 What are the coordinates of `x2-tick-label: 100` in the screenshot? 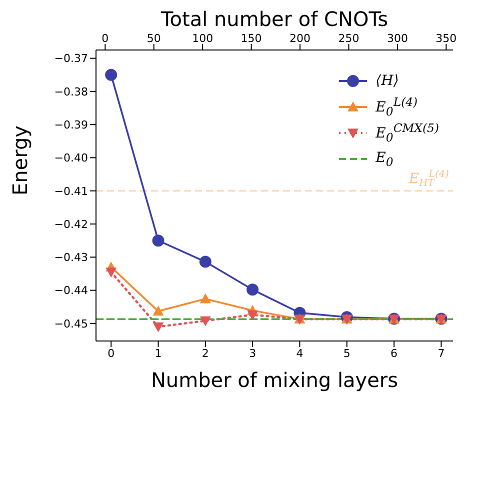 It's located at (203, 38).